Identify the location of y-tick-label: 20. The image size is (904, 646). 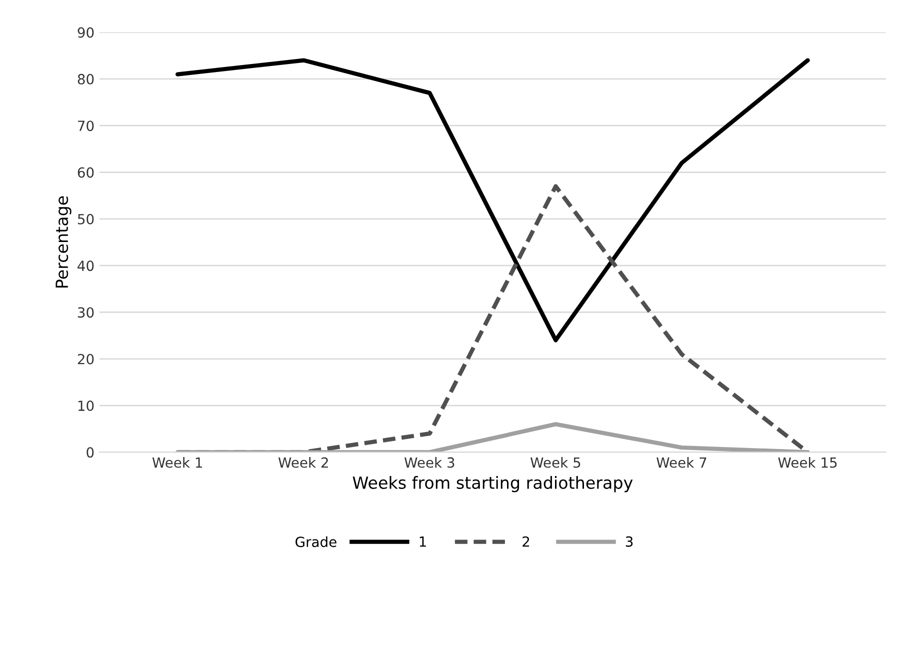
(86, 359).